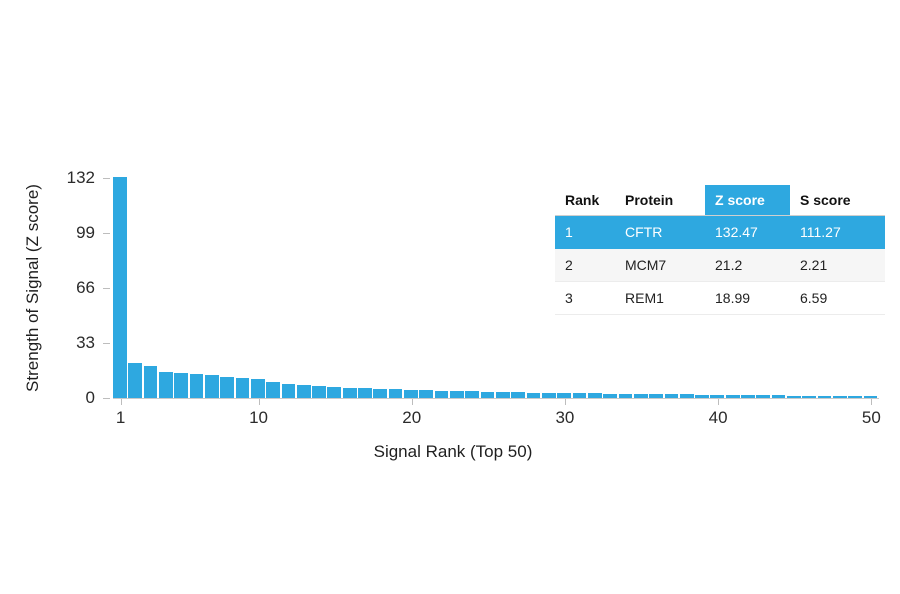  I want to click on cell-rank: 1, so click(585, 232).